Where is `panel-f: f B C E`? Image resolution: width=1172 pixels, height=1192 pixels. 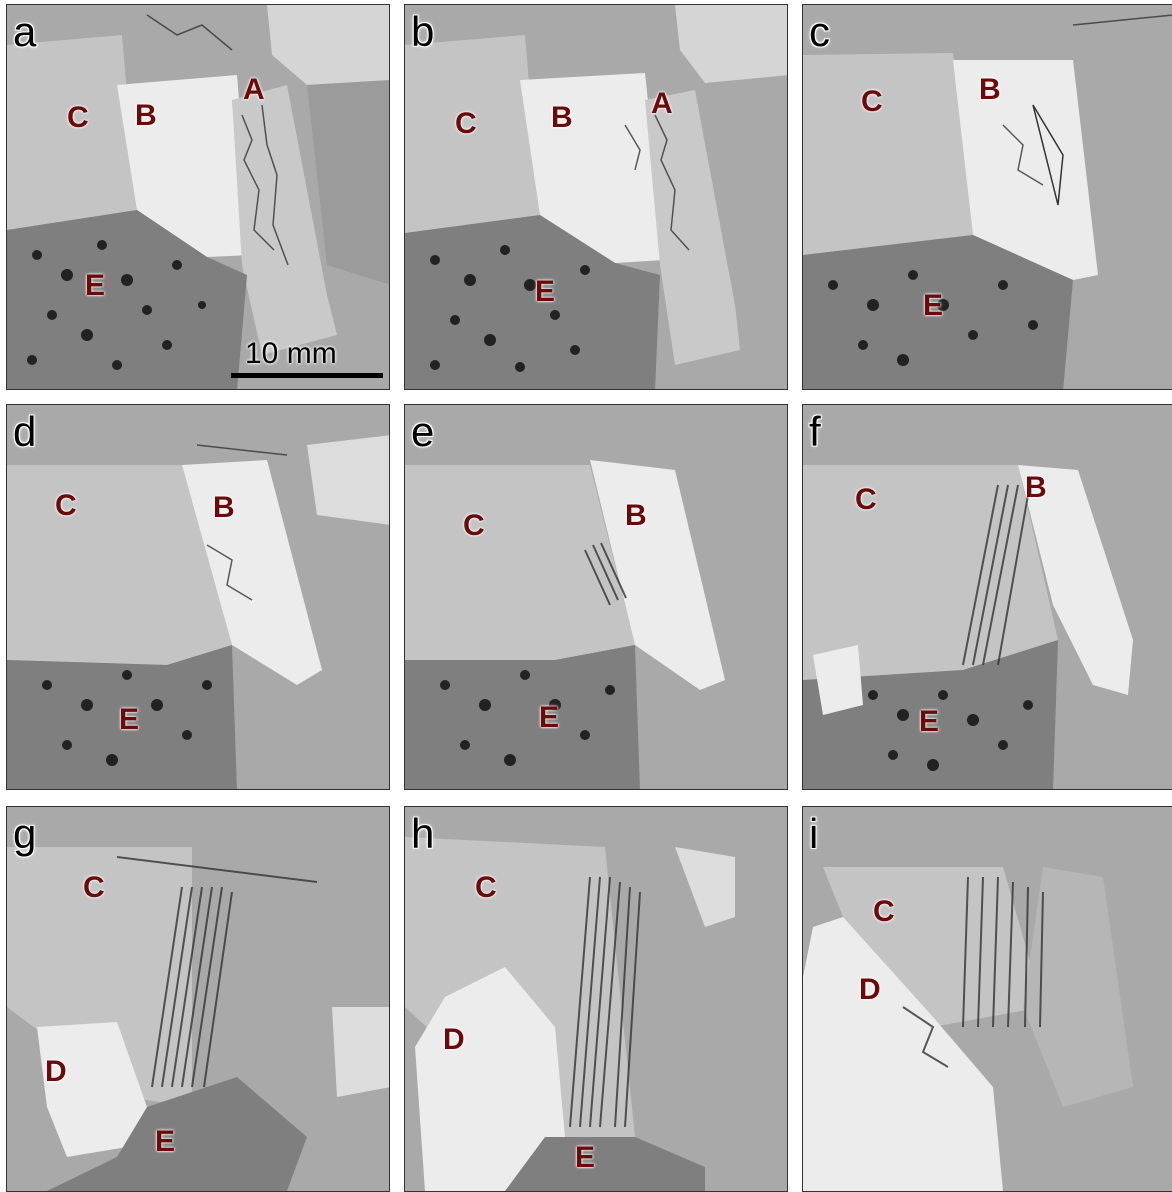
panel-f: f B C E is located at coordinates (987, 597).